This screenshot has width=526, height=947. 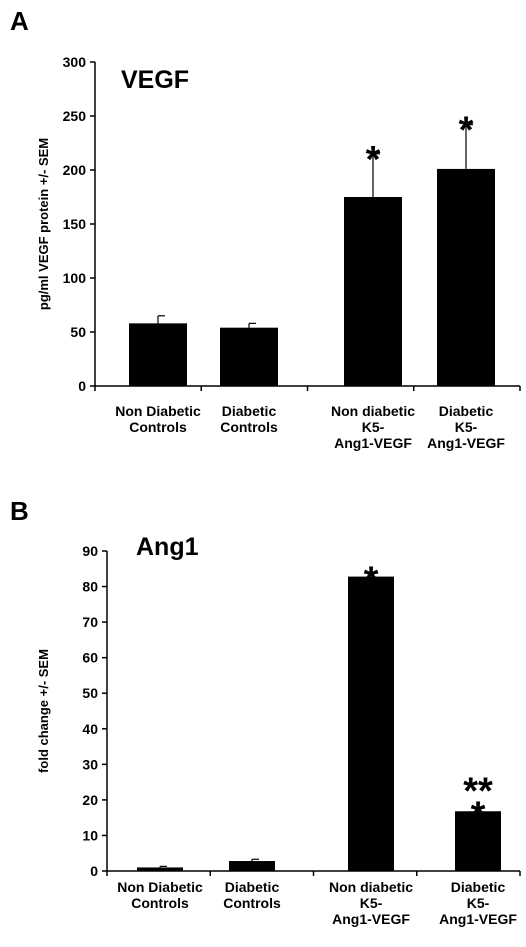 What do you see at coordinates (155, 80) in the screenshot?
I see `chart-title: VEGF` at bounding box center [155, 80].